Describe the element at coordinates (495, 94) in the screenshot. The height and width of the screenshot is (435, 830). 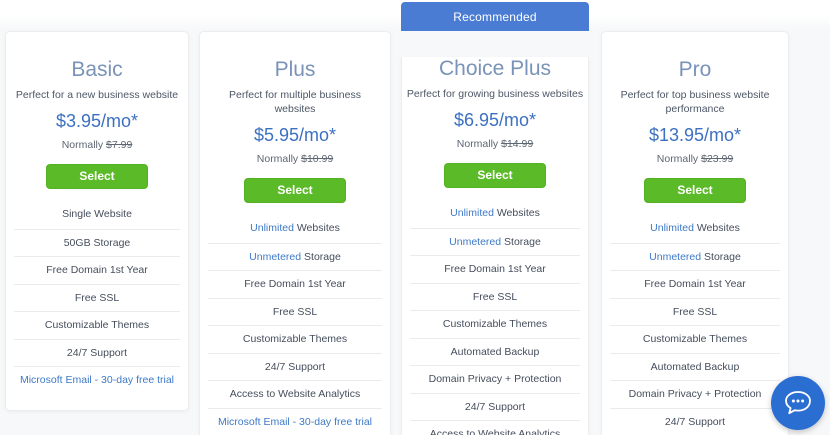
I see `plan-description: Perfect for growing business websites` at that location.